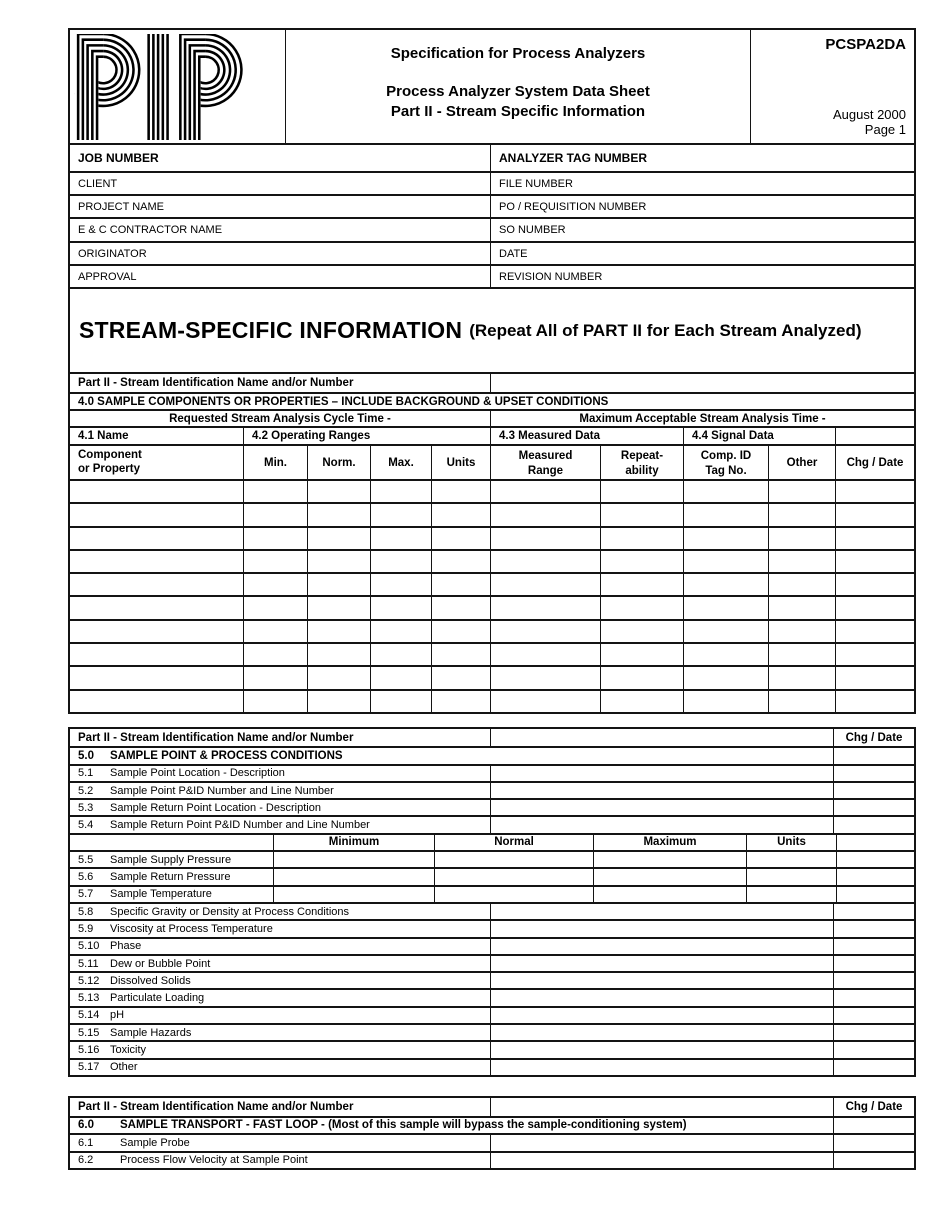 This screenshot has width=950, height=1230. Describe the element at coordinates (702, 253) in the screenshot. I see `date-label: DATE` at that location.